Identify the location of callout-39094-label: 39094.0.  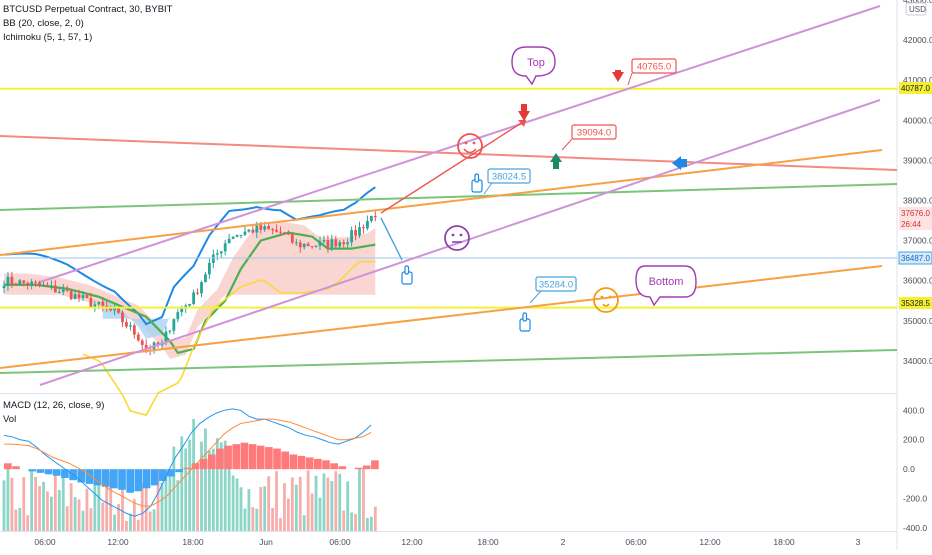
(594, 133).